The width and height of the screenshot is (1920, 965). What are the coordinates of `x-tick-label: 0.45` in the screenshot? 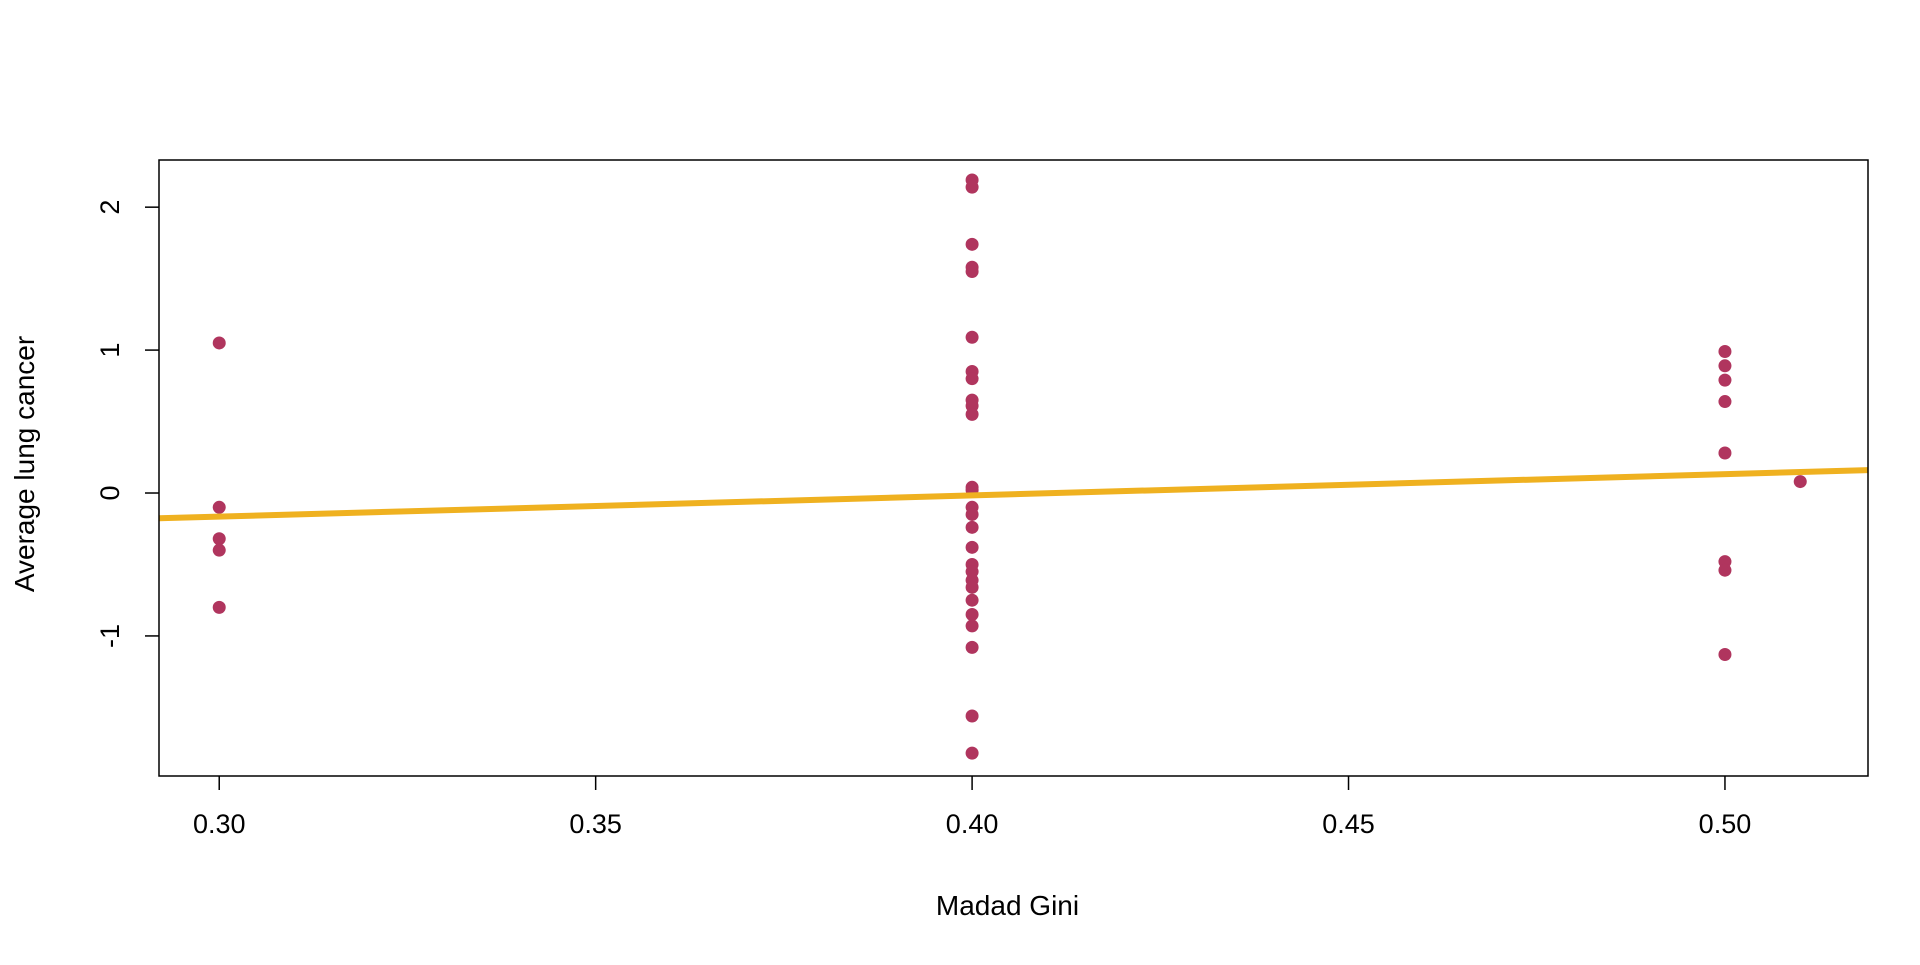 It's located at (1348, 824).